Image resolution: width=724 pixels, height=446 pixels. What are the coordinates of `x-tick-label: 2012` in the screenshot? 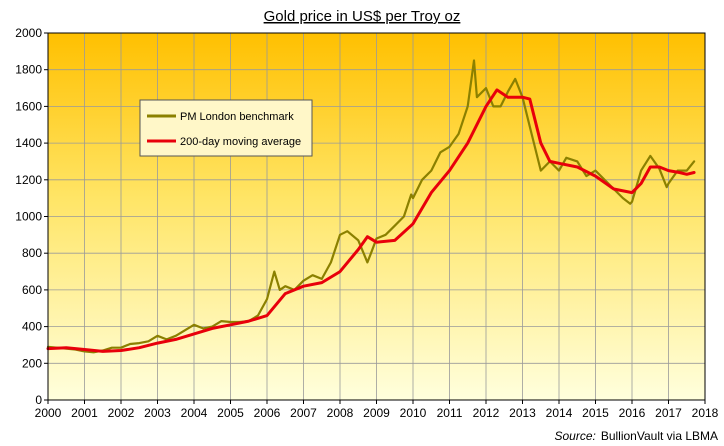 It's located at (486, 413).